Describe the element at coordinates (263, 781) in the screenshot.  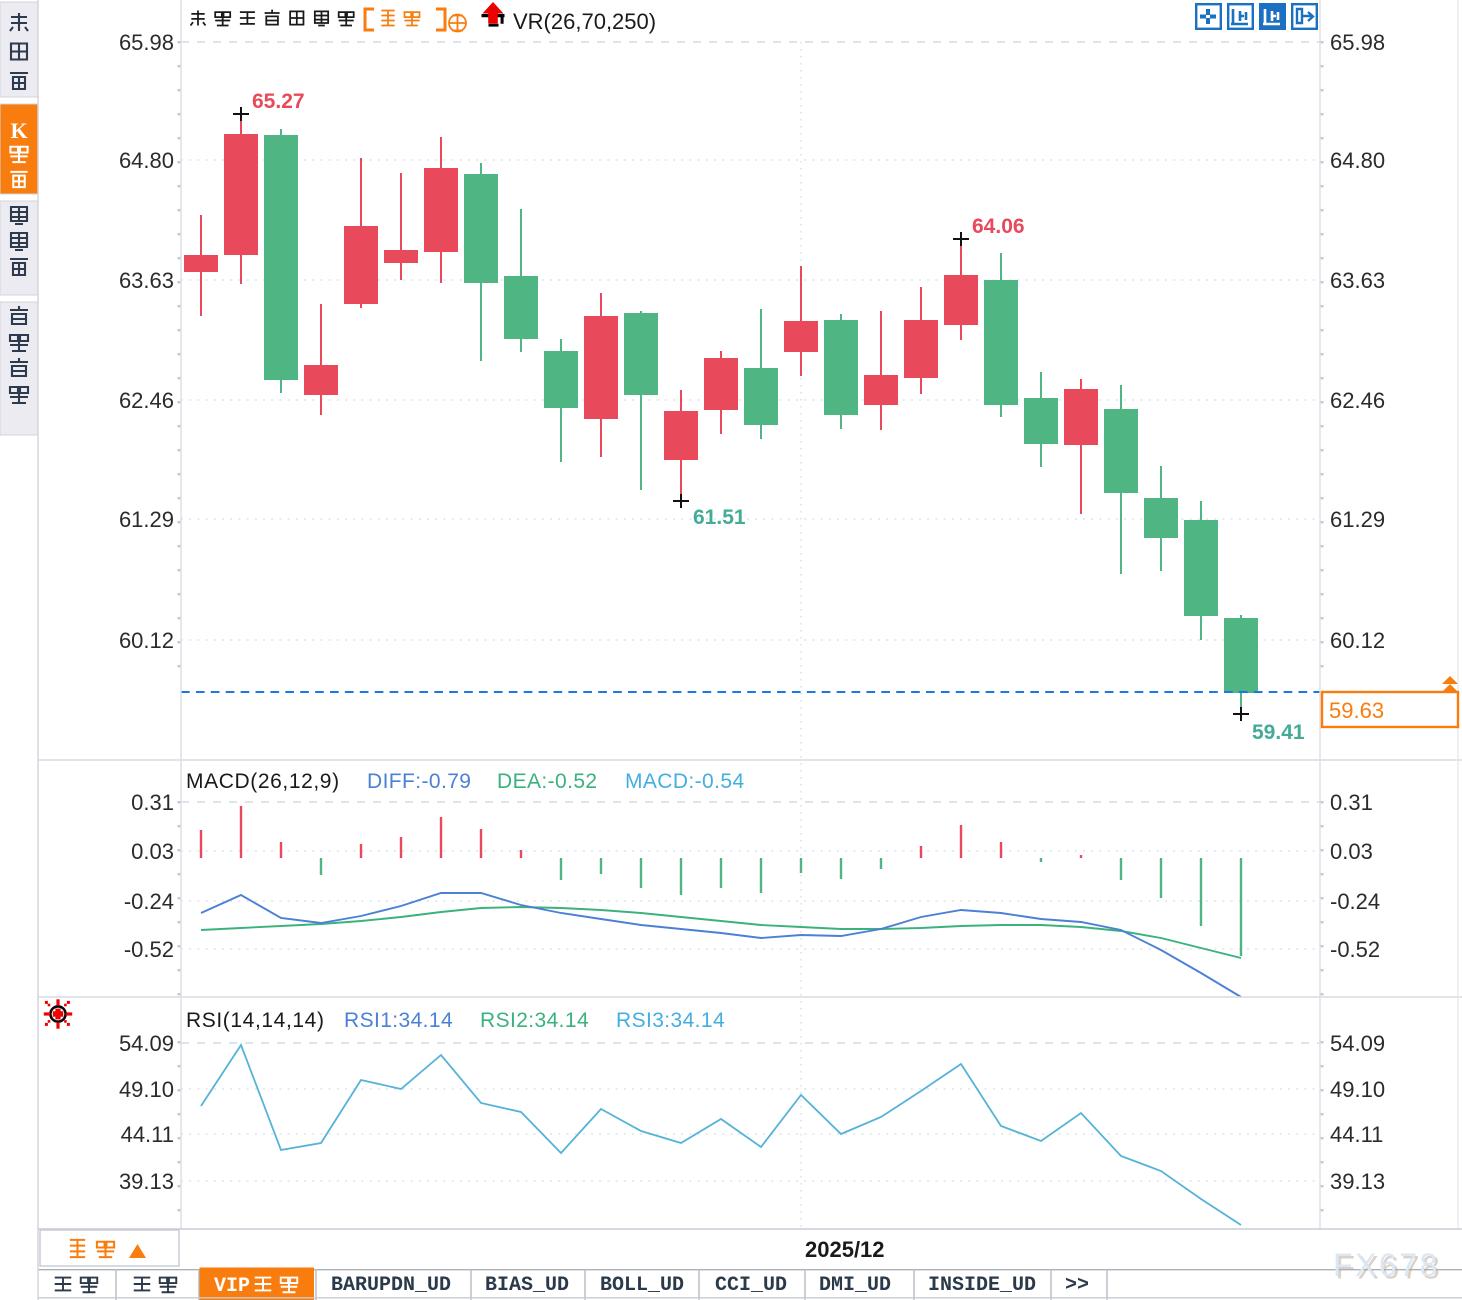
I see `svg-text: MACD(26,12,9)` at that location.